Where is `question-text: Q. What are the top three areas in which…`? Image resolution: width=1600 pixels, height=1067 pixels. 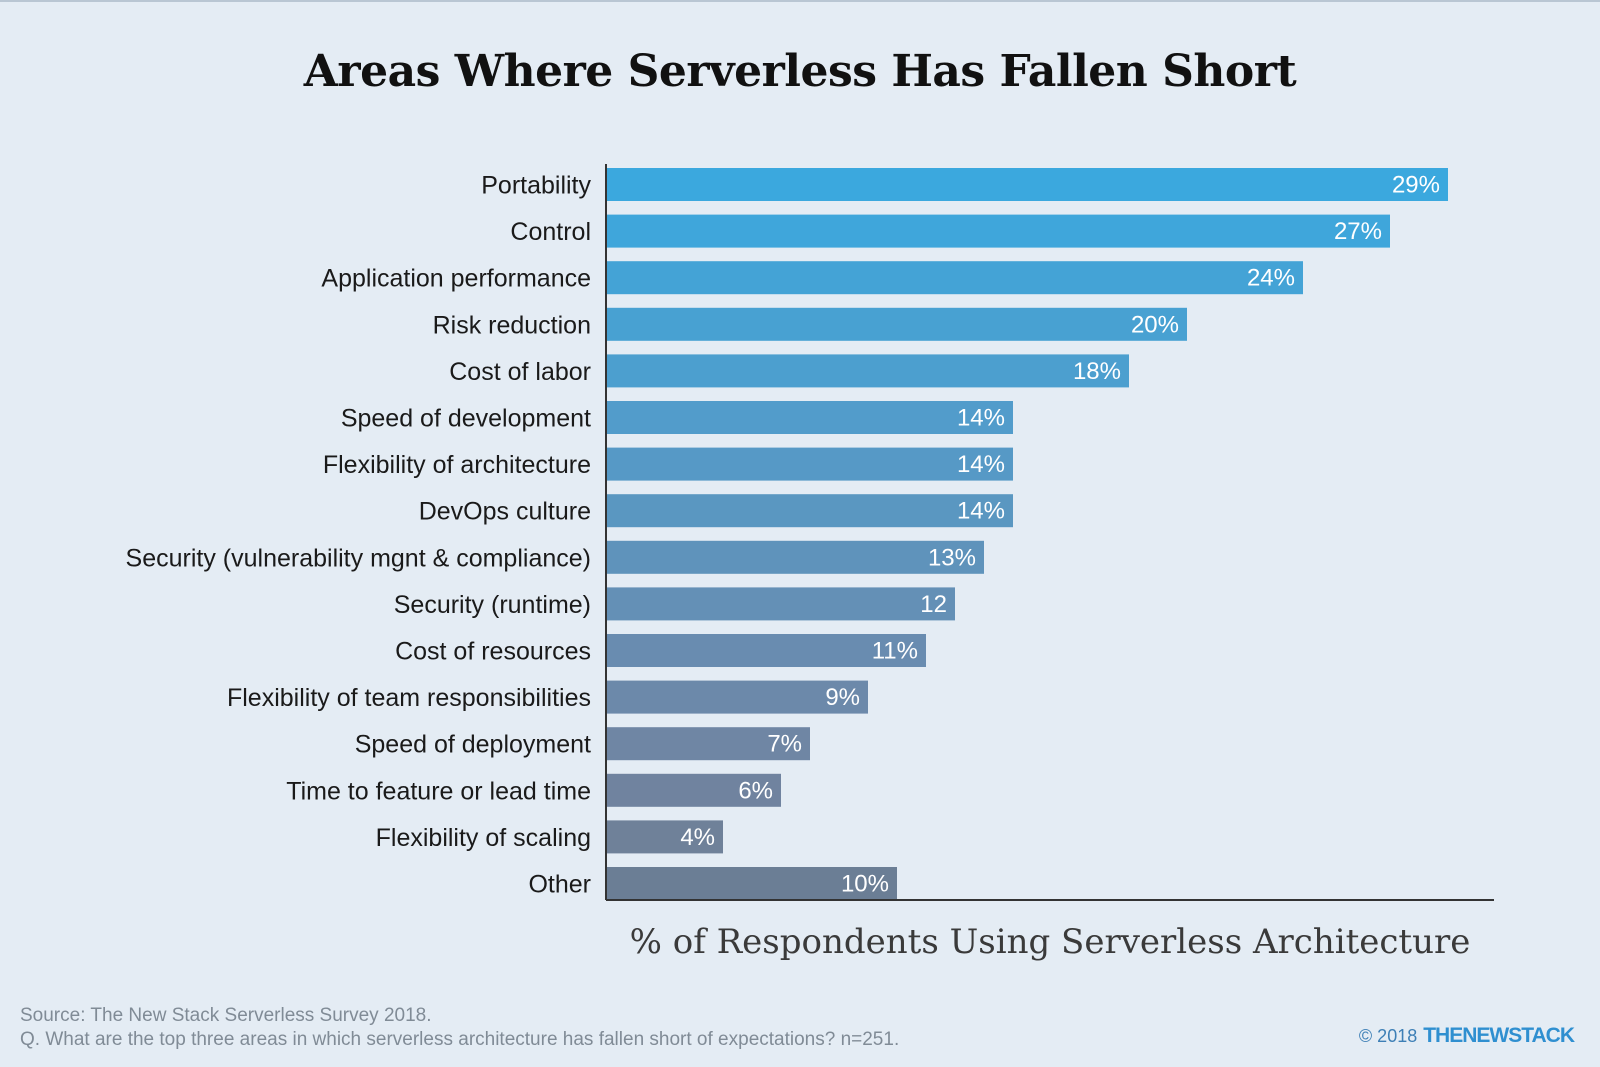 question-text: Q. What are the top three areas in which… is located at coordinates (460, 1039).